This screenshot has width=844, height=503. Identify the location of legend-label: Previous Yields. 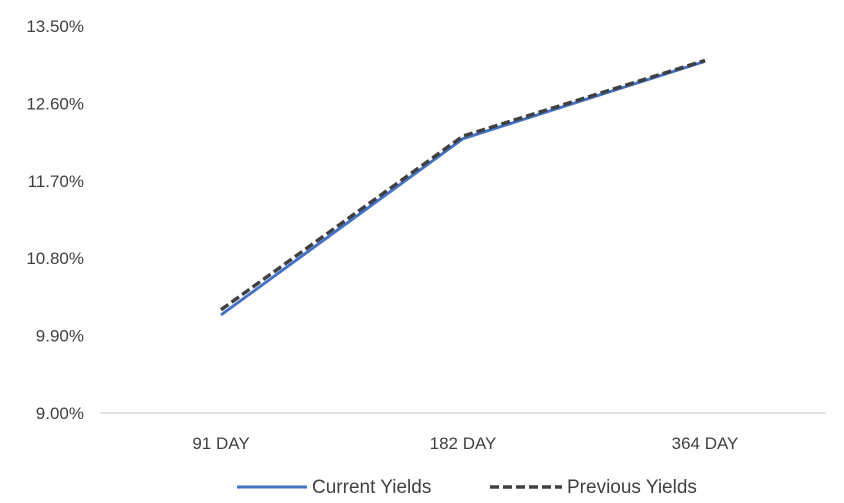
(632, 487).